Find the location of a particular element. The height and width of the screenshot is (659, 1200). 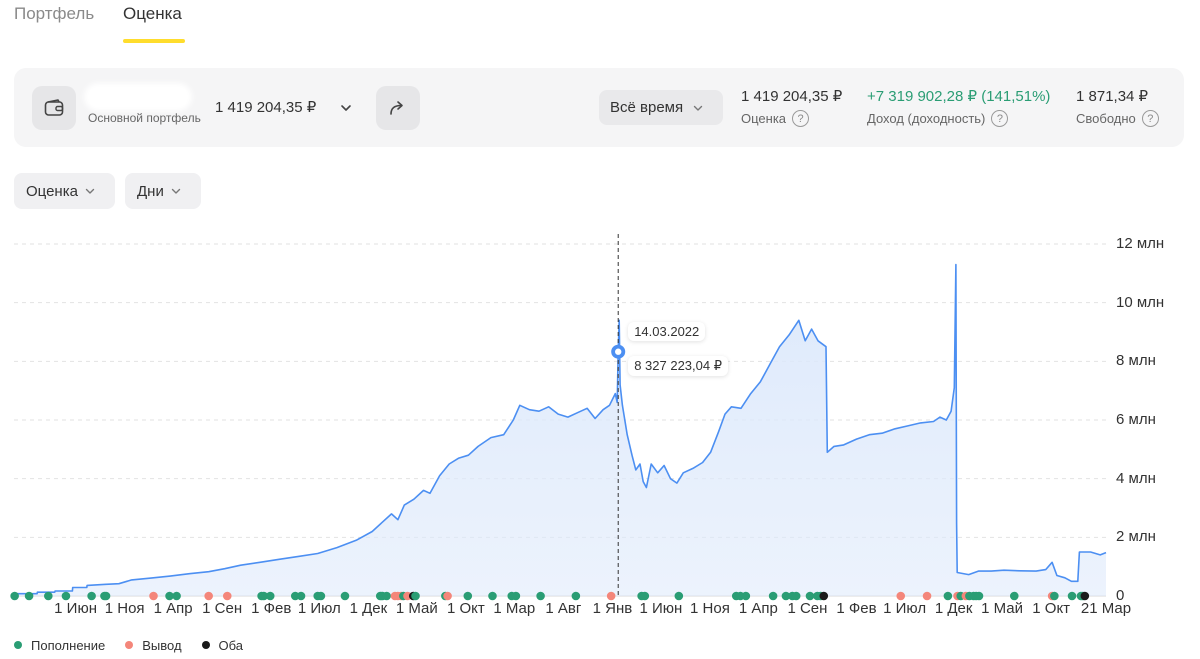

cursor-marker-inner is located at coordinates (618, 351).